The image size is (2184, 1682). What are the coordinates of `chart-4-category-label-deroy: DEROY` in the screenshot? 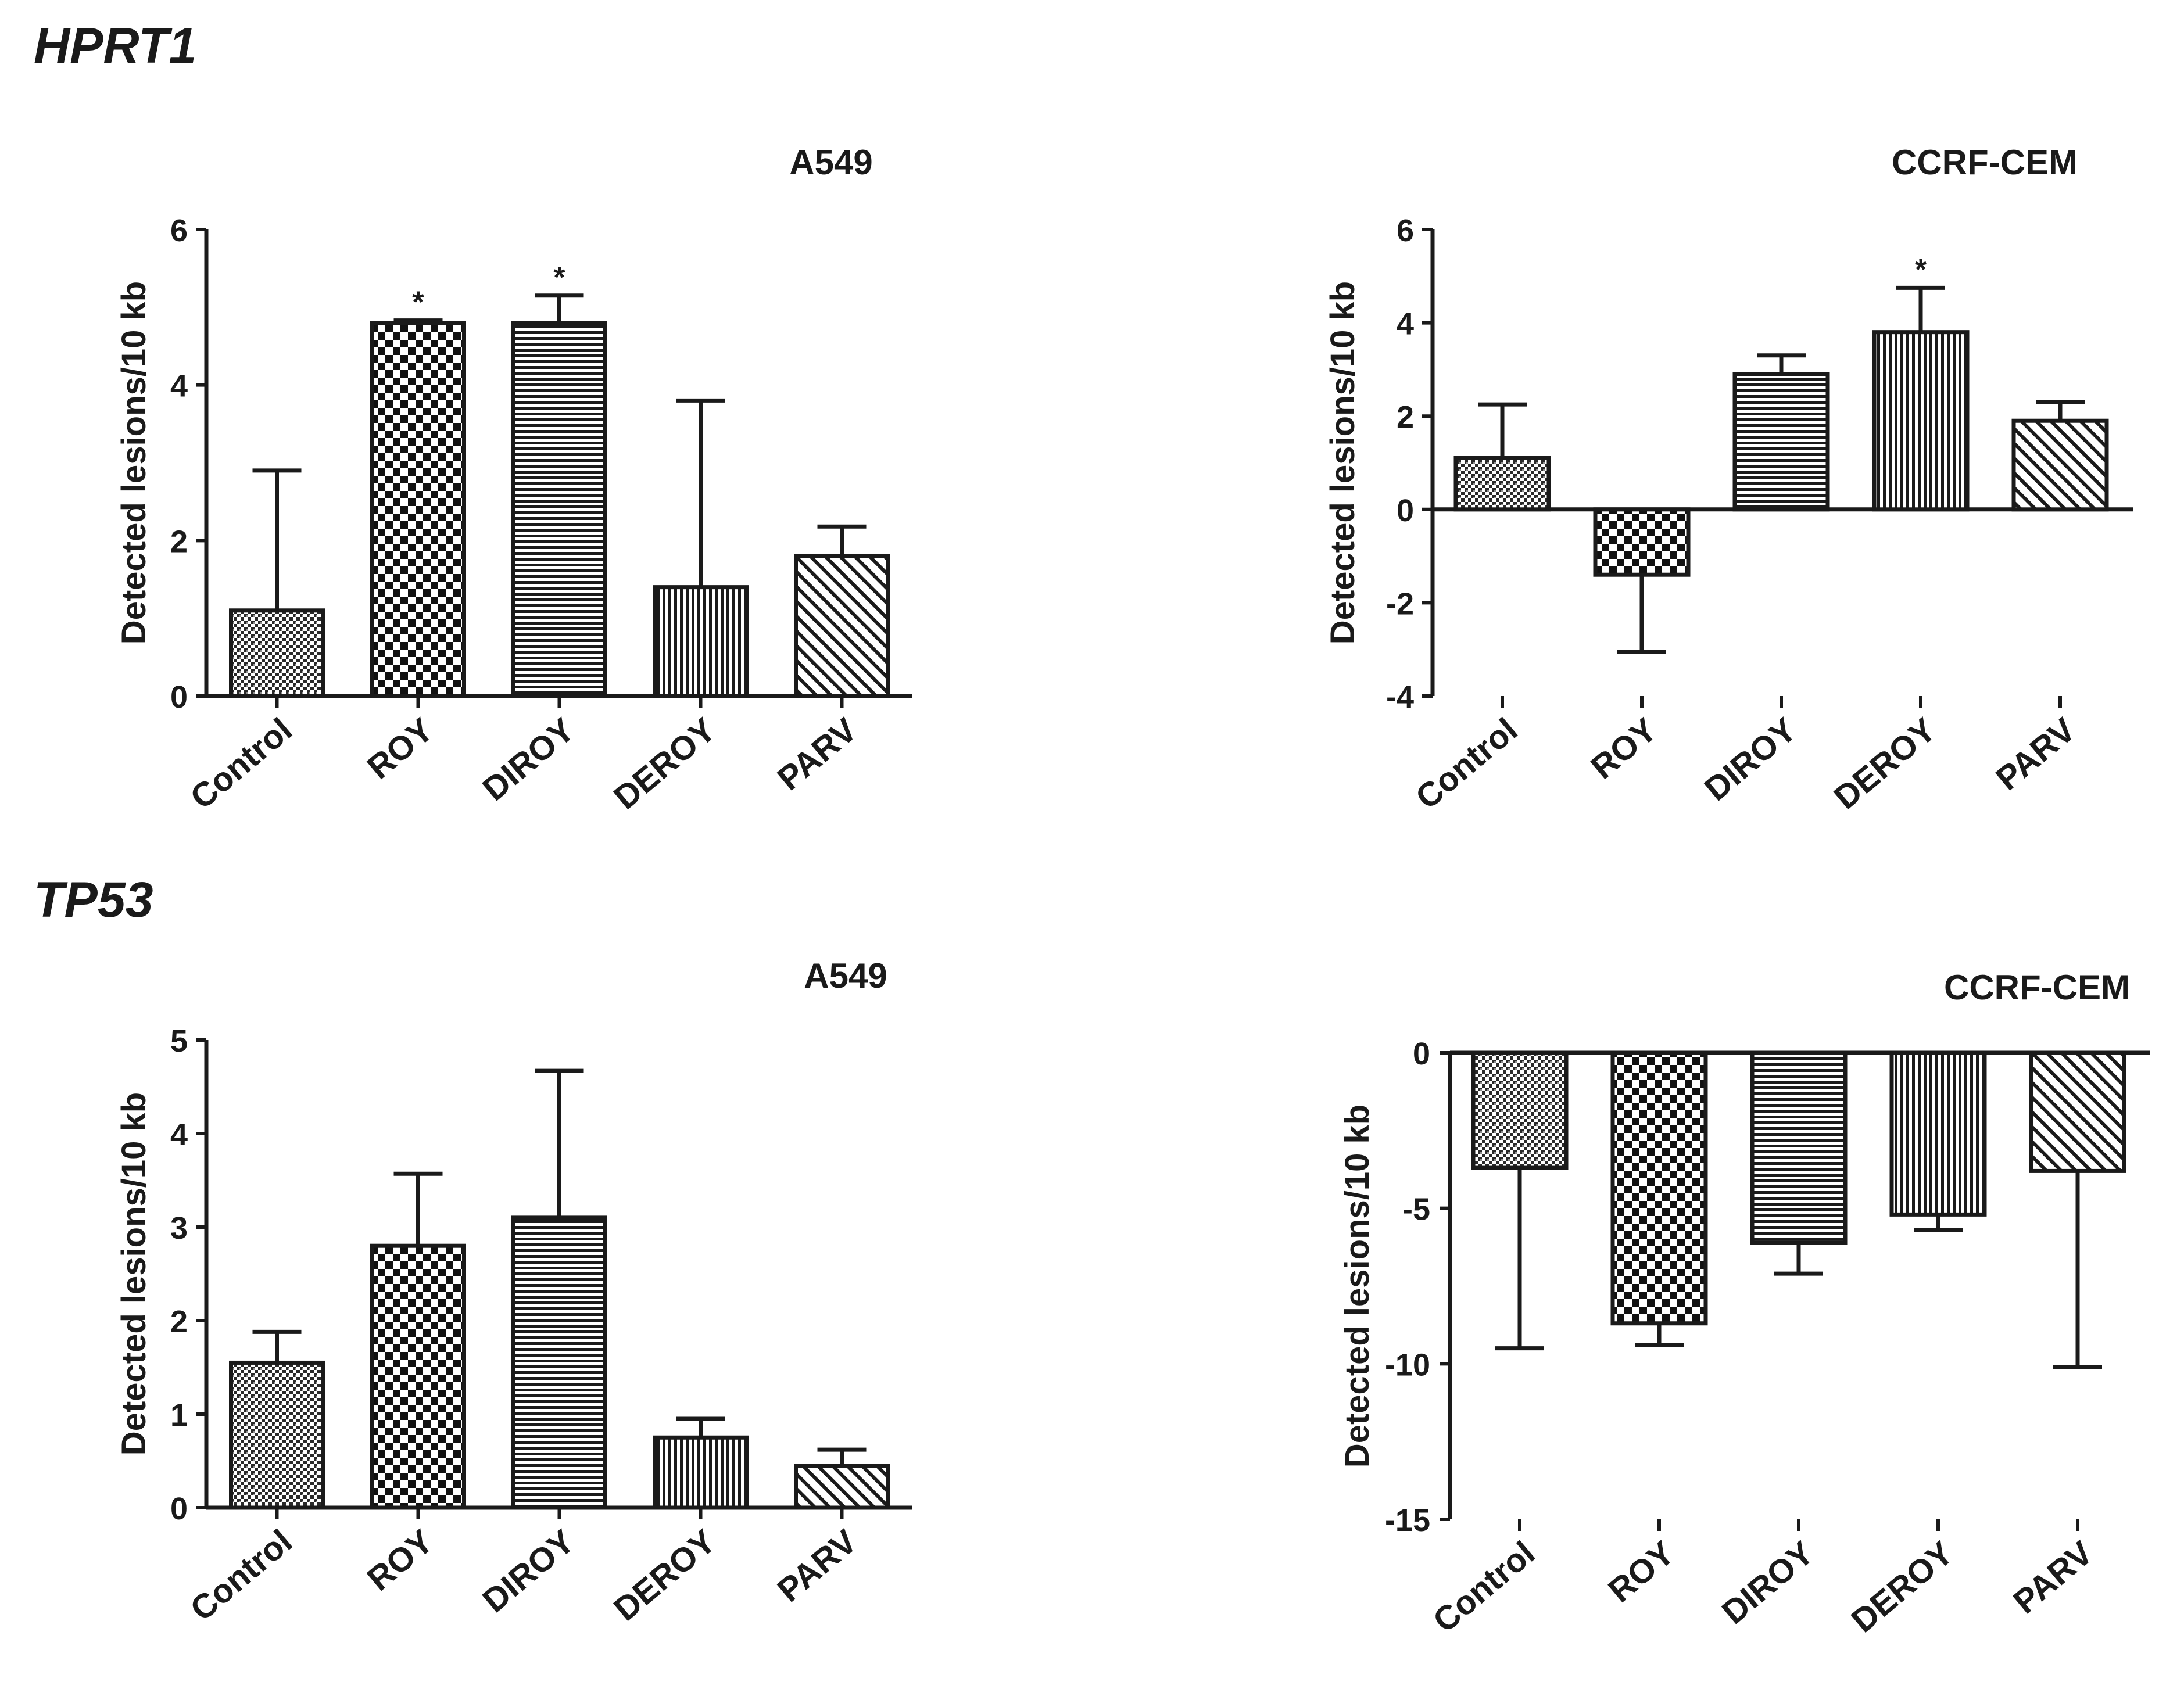 It's located at (1903, 1587).